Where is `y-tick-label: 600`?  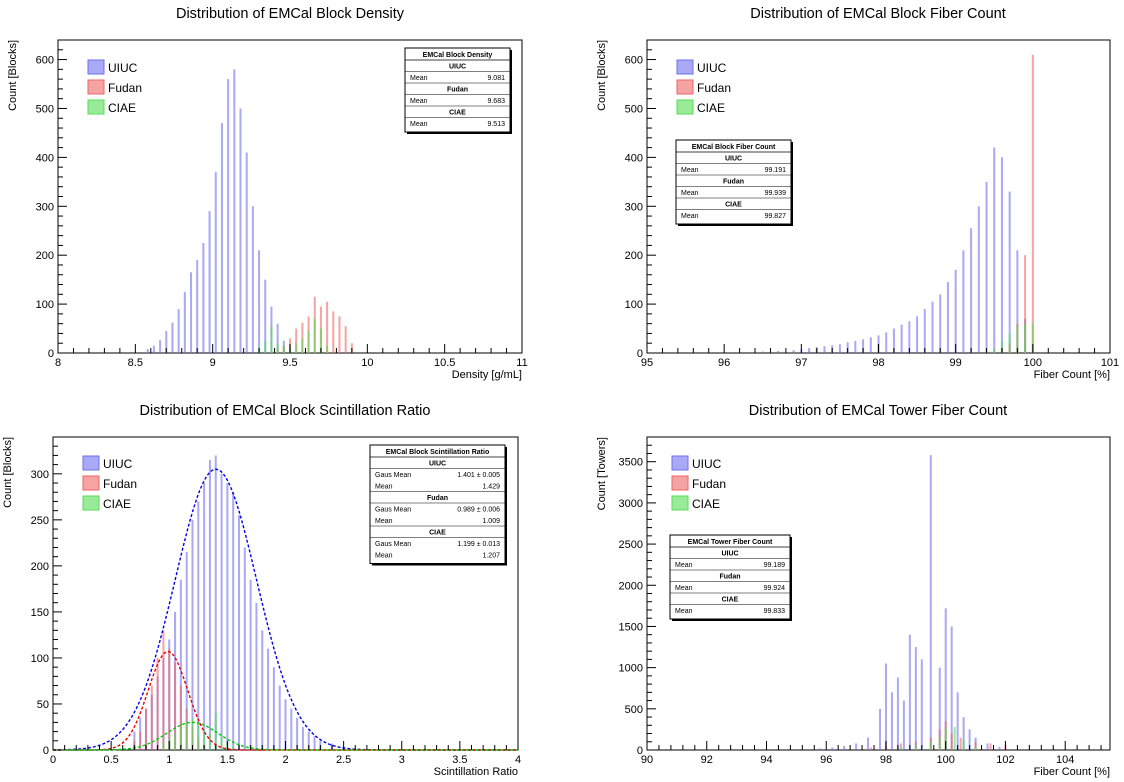
y-tick-label: 600 is located at coordinates (45, 61).